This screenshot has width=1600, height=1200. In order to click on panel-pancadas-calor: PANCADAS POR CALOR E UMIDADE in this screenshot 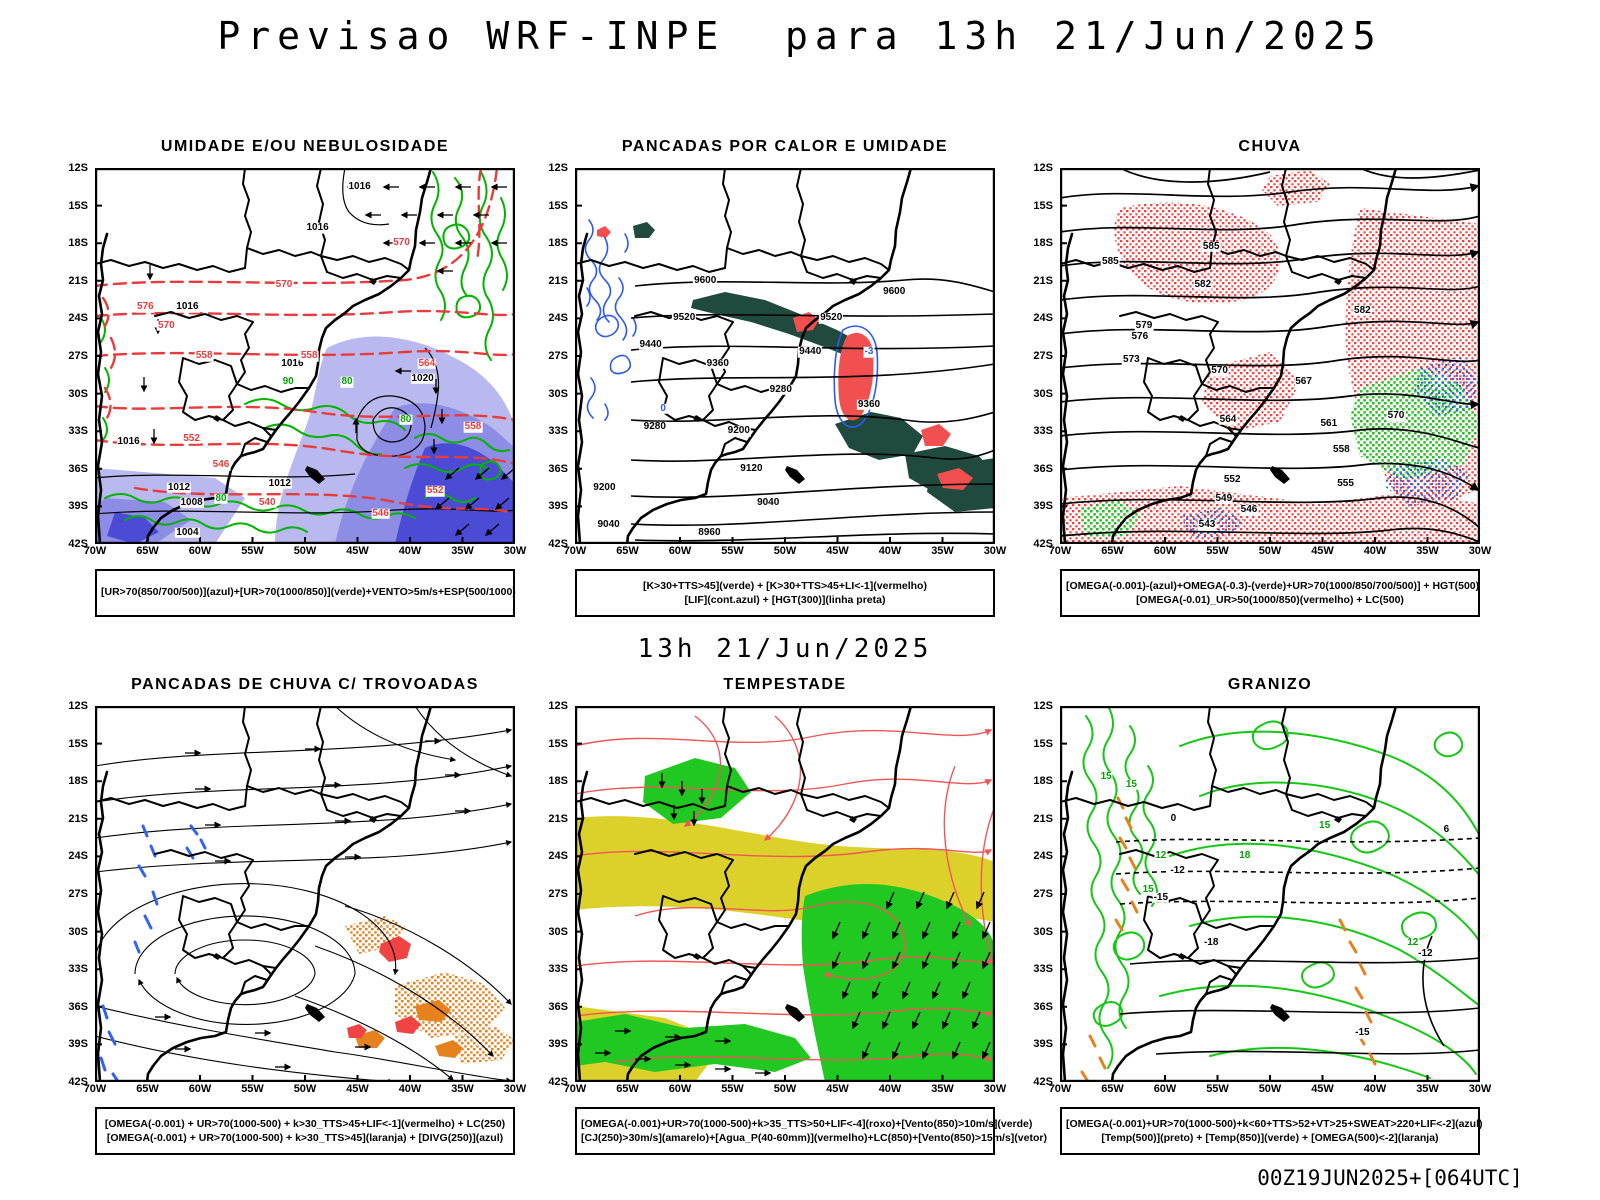, I will do `click(777, 377)`.